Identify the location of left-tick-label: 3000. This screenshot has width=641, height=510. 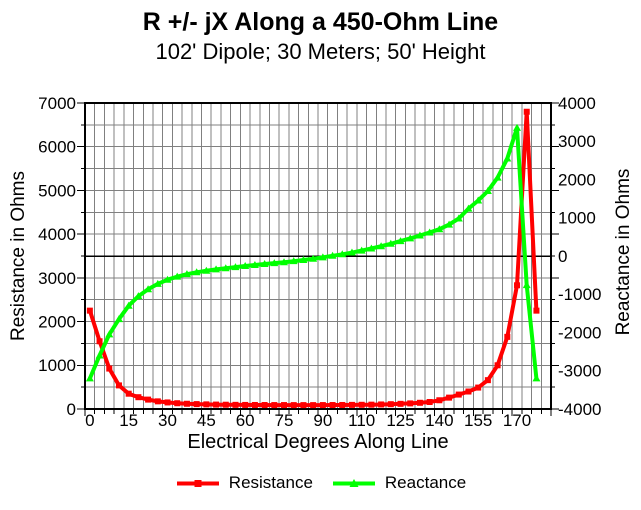
(57, 278).